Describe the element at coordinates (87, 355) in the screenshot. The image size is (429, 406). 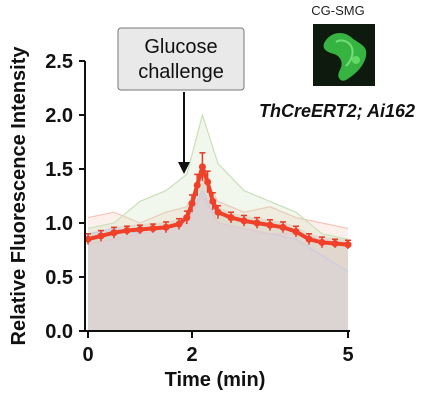
I see `x-tick-label: 0` at that location.